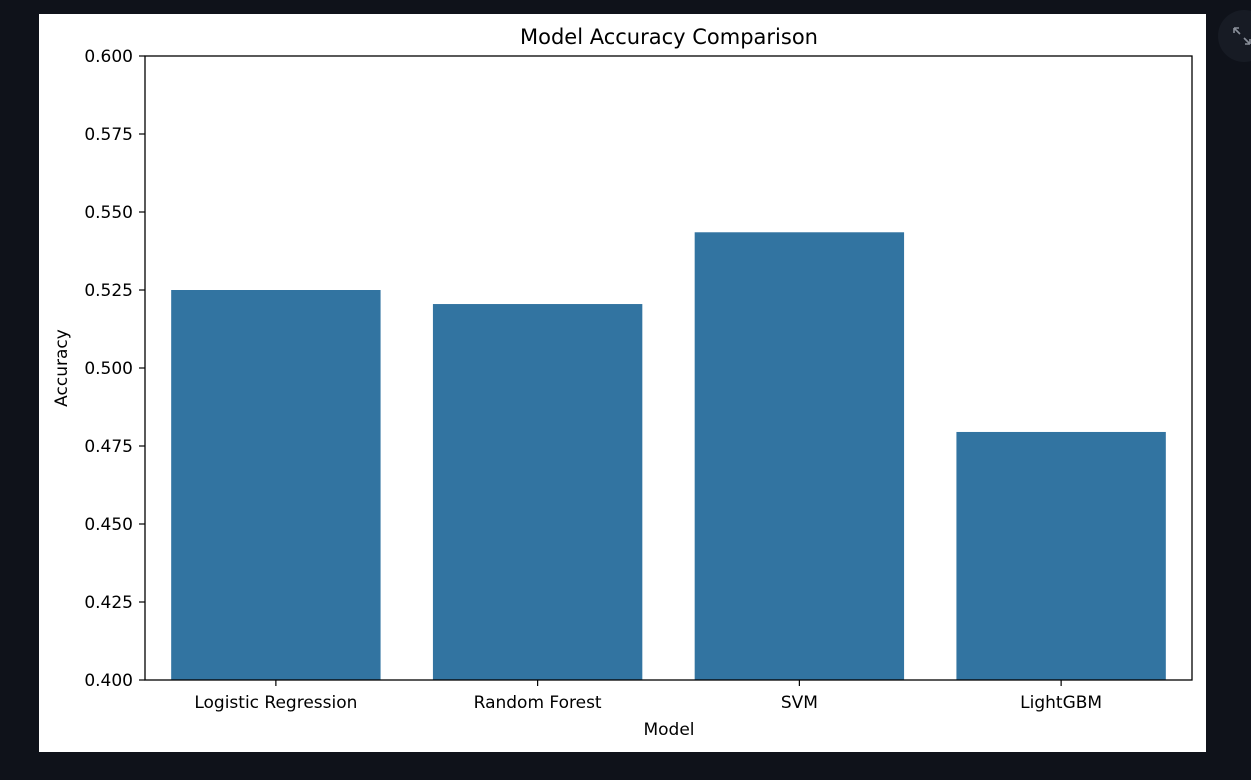 The image size is (1251, 780). What do you see at coordinates (1061, 555) in the screenshot?
I see `bar-lightgbm` at bounding box center [1061, 555].